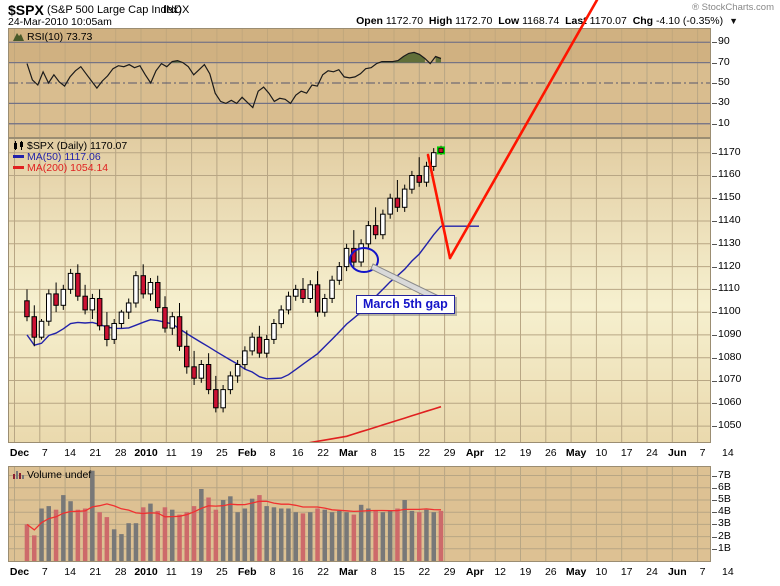 The height and width of the screenshot is (586, 780). I want to click on last-label: Last, so click(576, 21).